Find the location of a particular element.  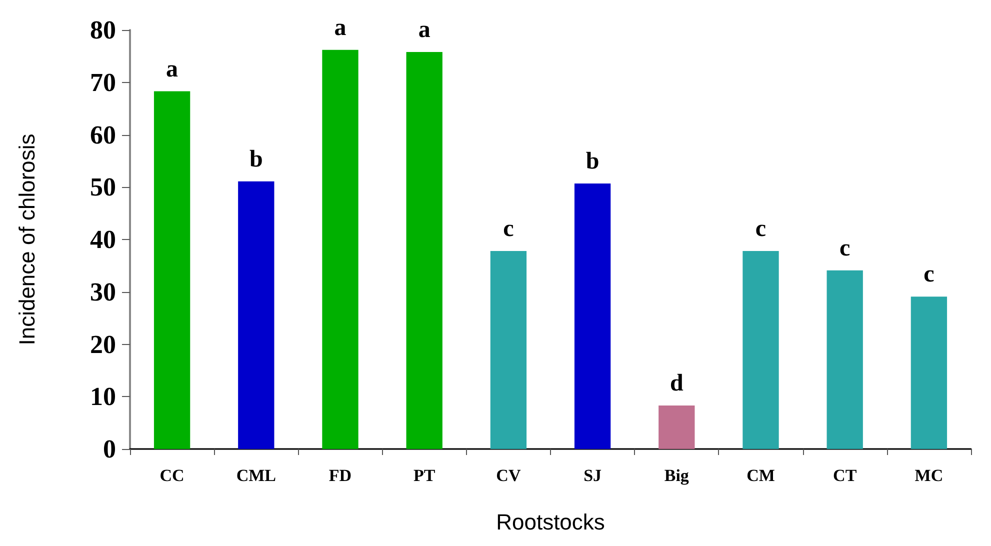

x-tick-label: MC is located at coordinates (929, 475).